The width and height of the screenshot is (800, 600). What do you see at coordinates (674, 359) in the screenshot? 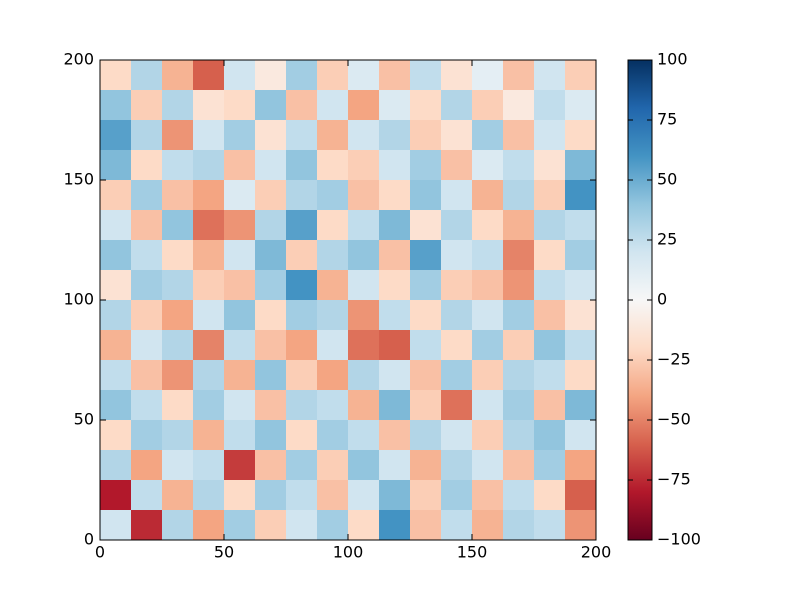
I see `colorbar-tick-label: −25` at bounding box center [674, 359].